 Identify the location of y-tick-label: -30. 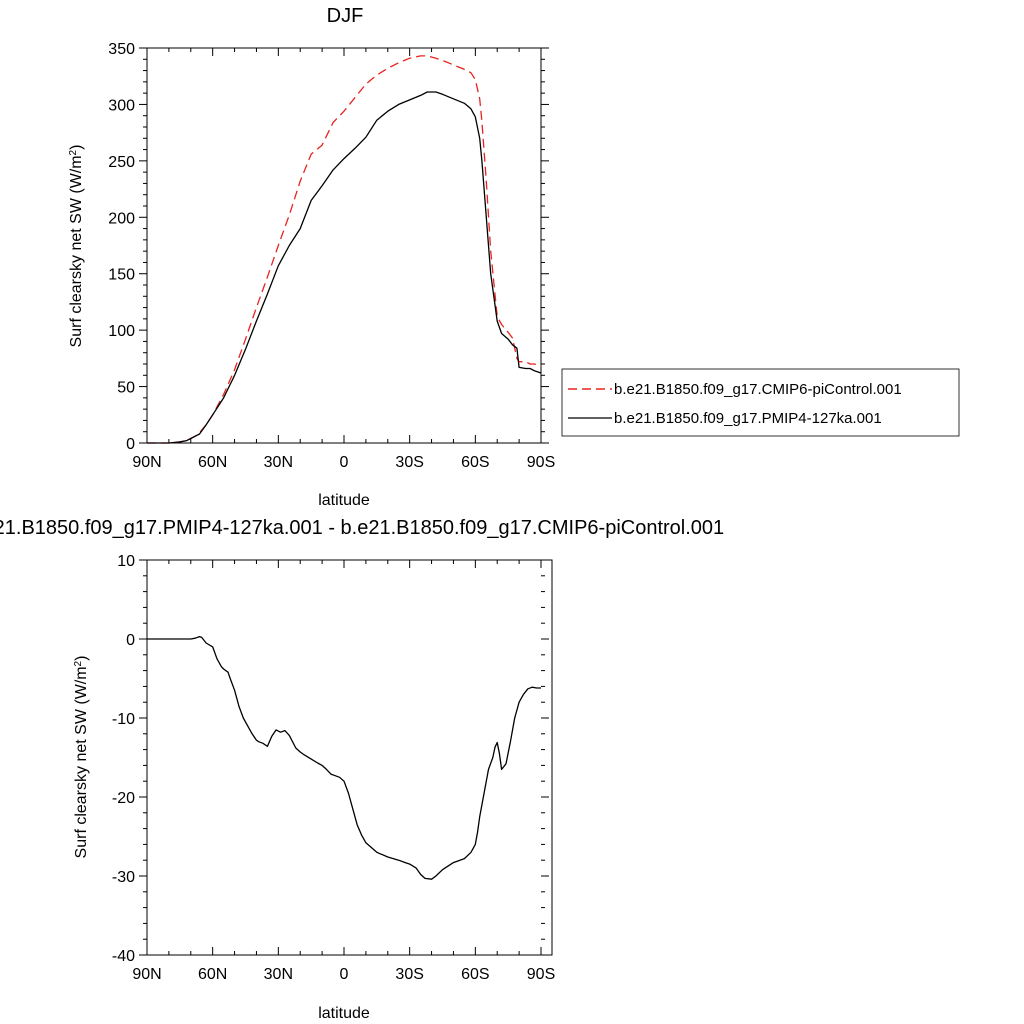
(123, 877).